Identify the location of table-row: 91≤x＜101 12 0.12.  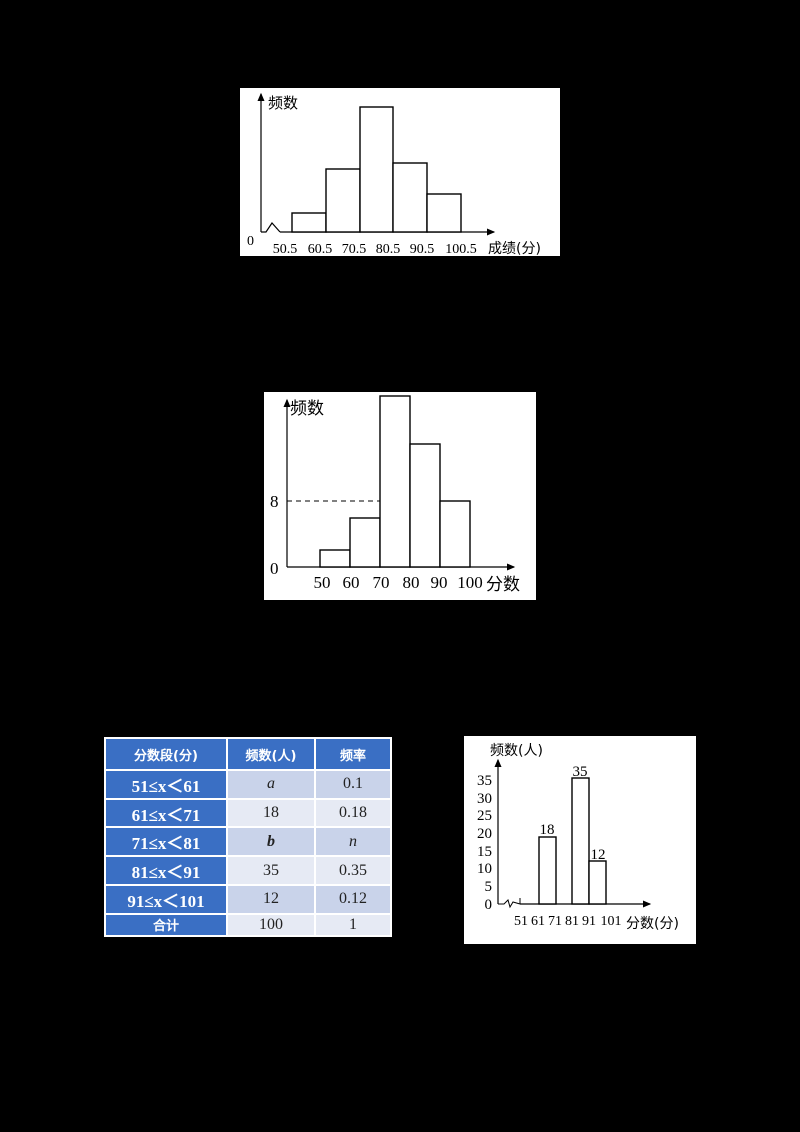
(248, 899).